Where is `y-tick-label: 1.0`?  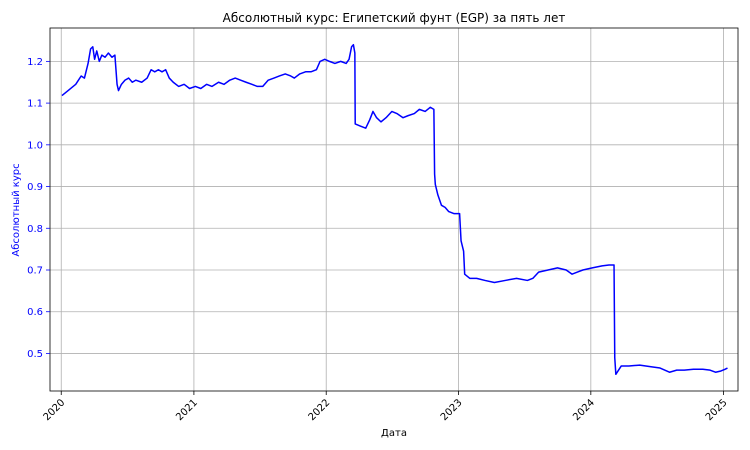
y-tick-label: 1.0 is located at coordinates (35, 145).